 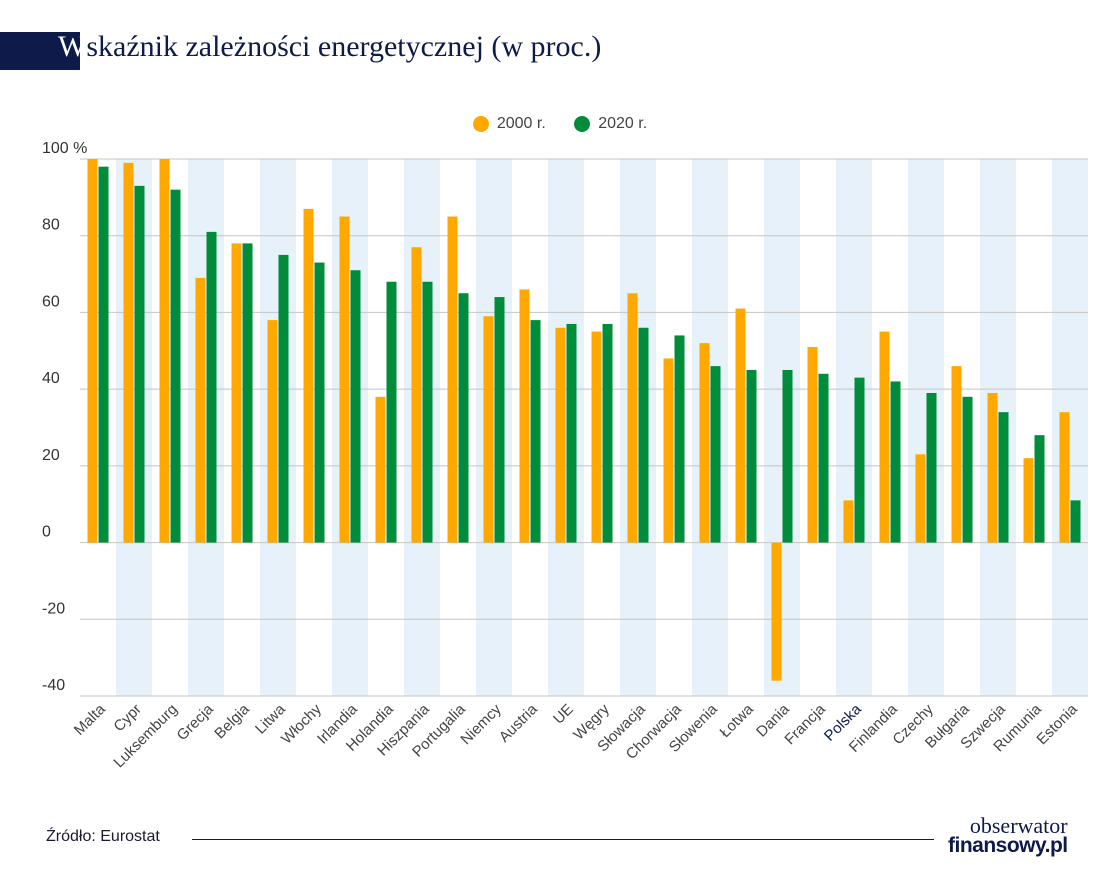 What do you see at coordinates (563, 839) in the screenshot?
I see `source-divider` at bounding box center [563, 839].